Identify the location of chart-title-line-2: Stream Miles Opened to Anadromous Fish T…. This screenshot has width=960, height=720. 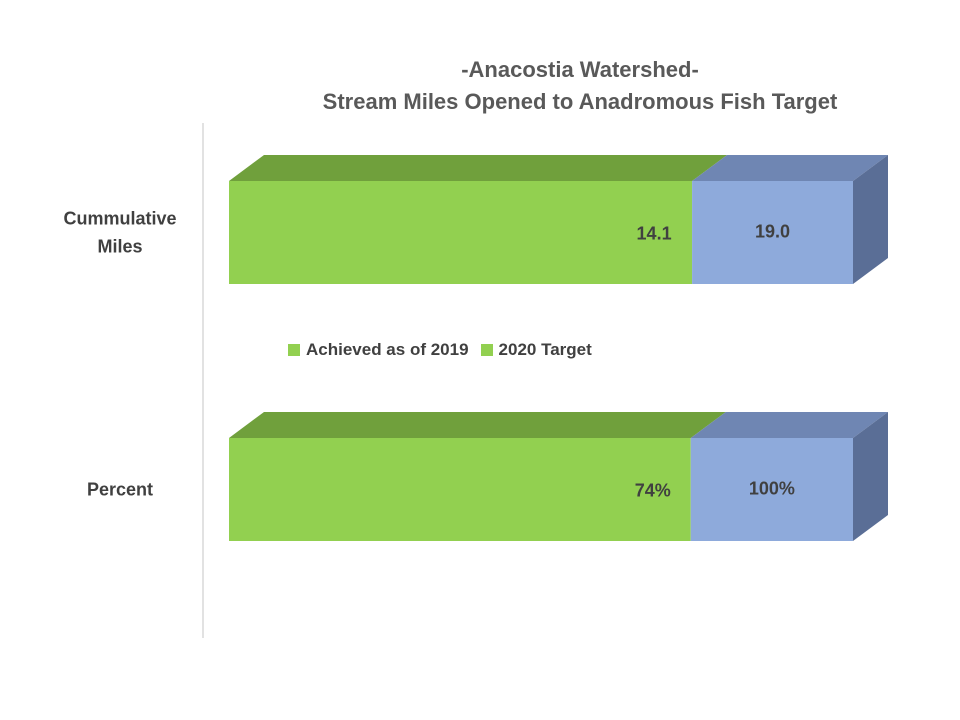
(580, 101).